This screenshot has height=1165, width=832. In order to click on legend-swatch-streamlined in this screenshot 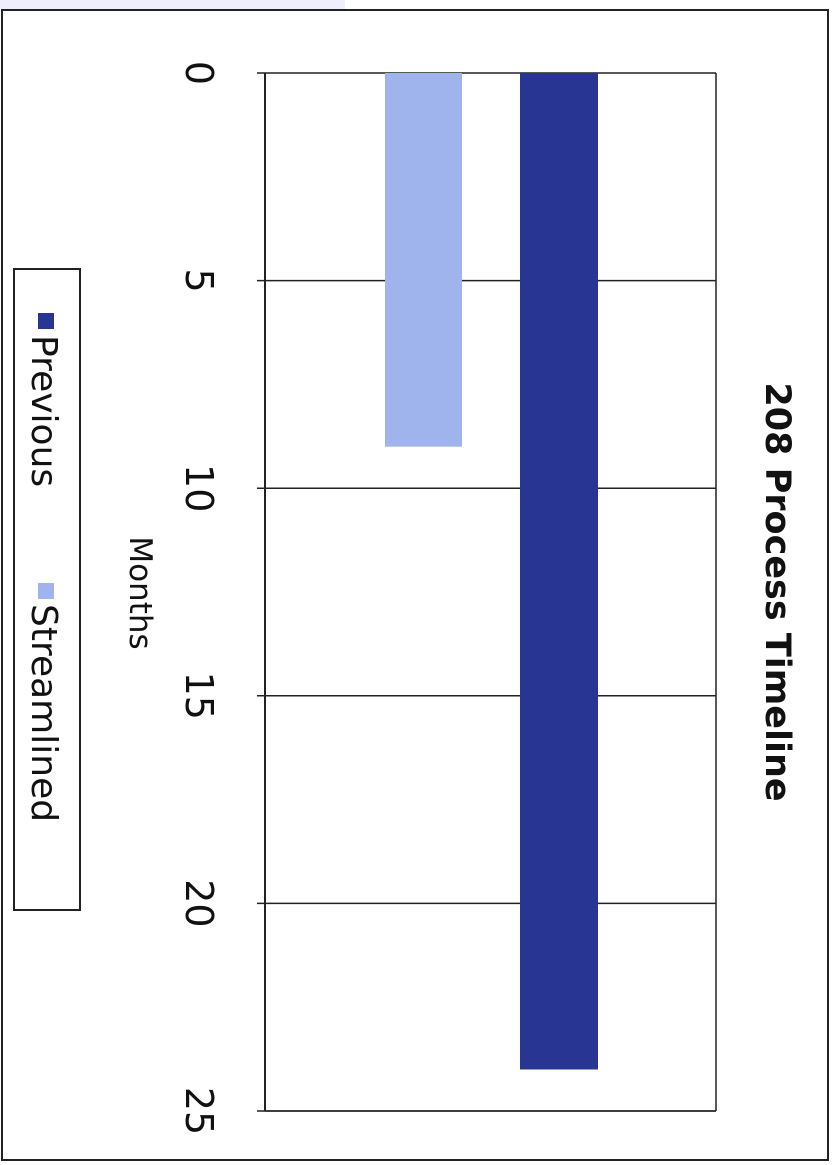, I will do `click(46, 591)`.